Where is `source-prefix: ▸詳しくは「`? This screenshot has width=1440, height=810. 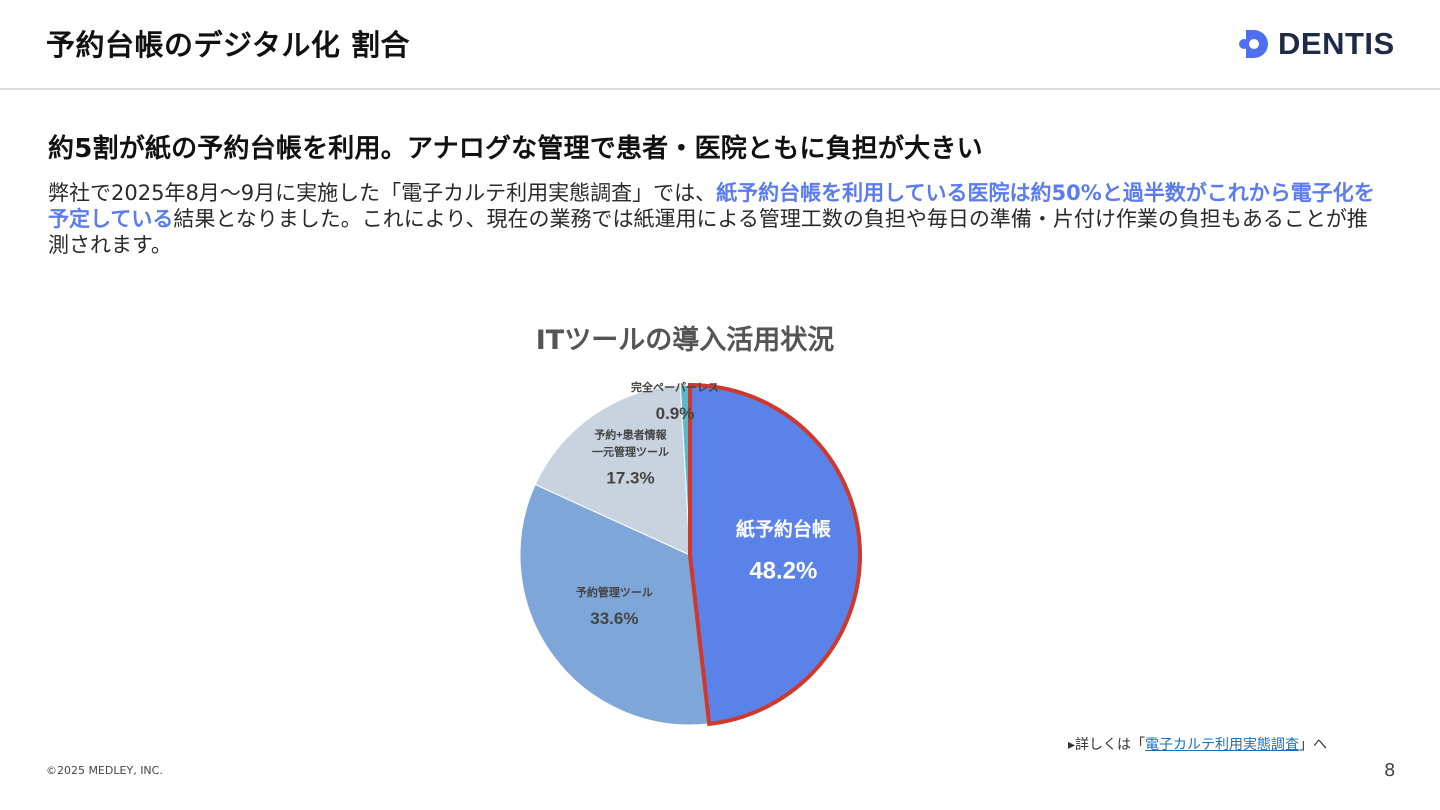
source-prefix: ▸詳しくは「 is located at coordinates (1107, 745).